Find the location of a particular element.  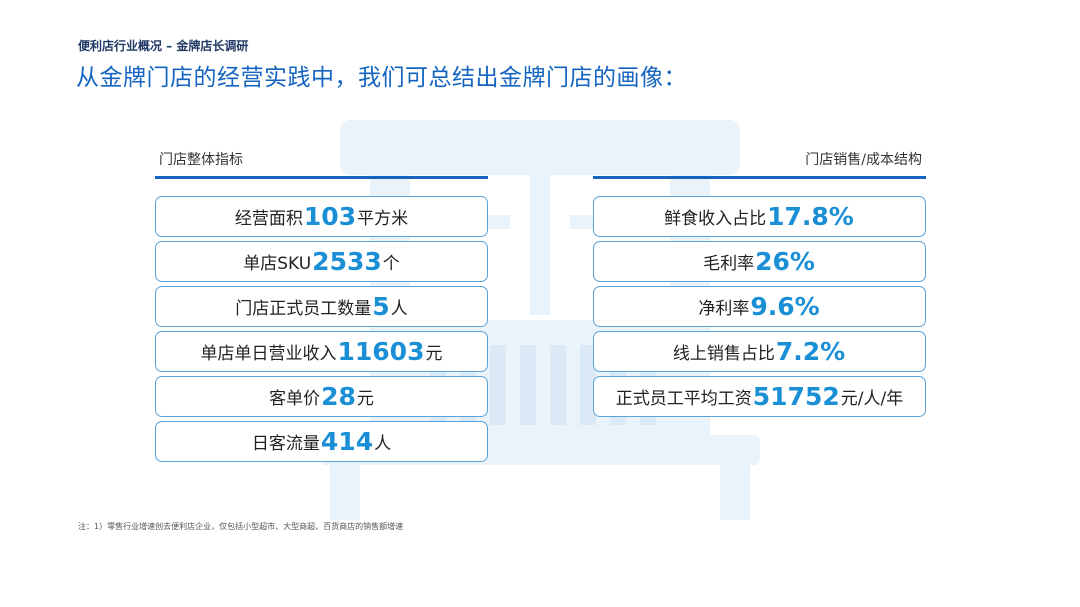

metric-card-traffic: 日客流量 414 人 is located at coordinates (321, 441).